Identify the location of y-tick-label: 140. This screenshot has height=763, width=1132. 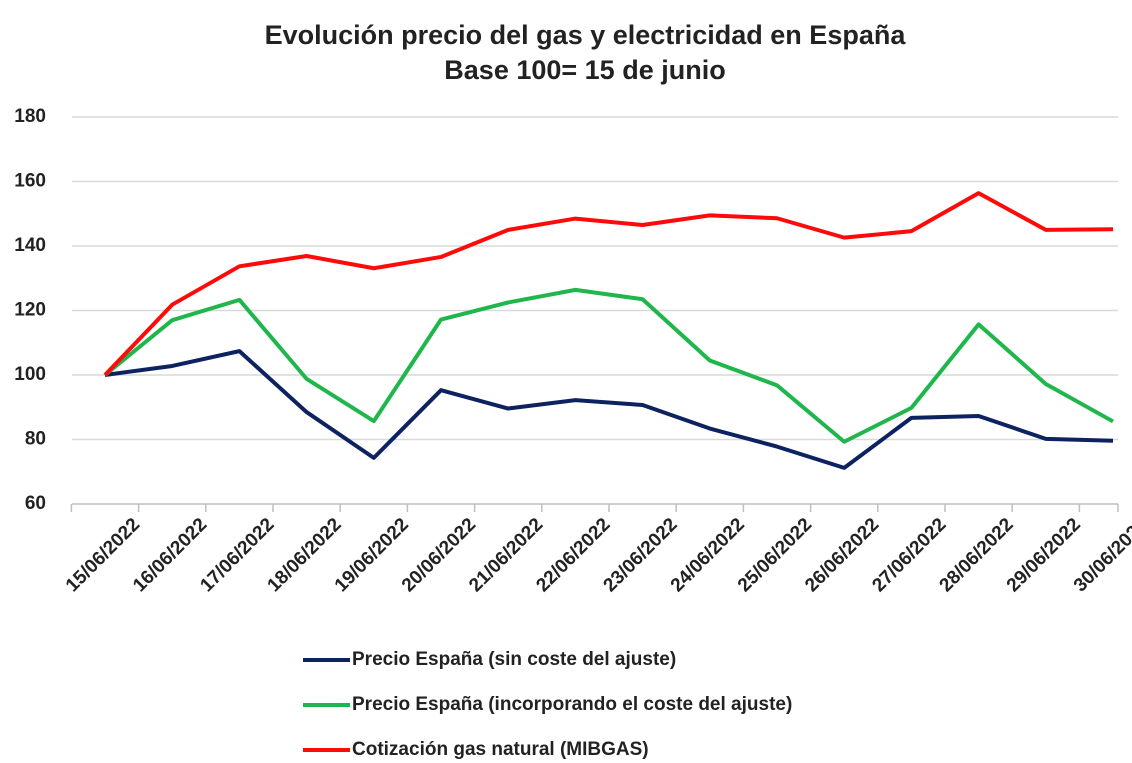
(30, 245).